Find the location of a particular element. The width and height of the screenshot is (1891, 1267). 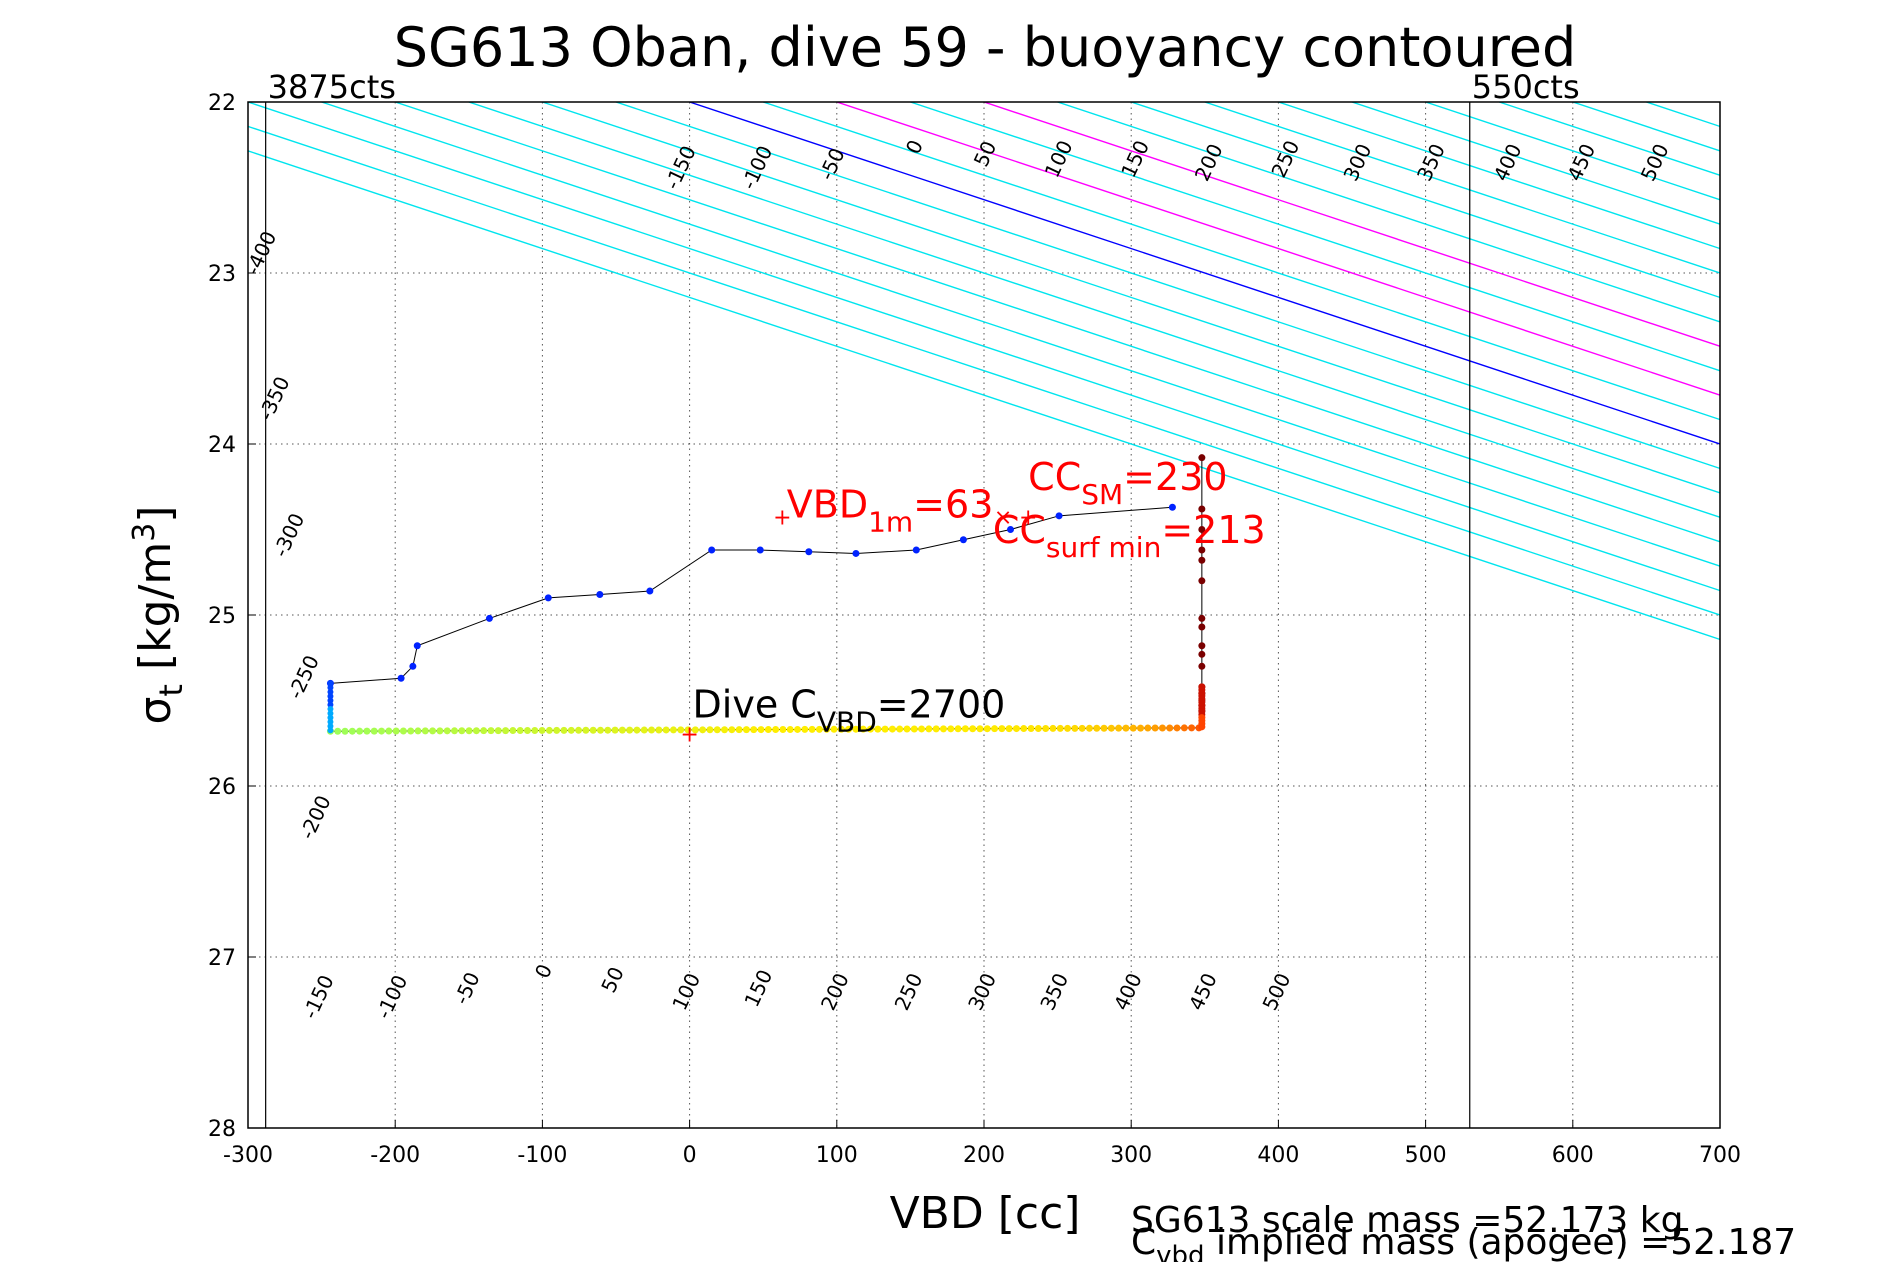

x-tick-label: 0 is located at coordinates (690, 1155).